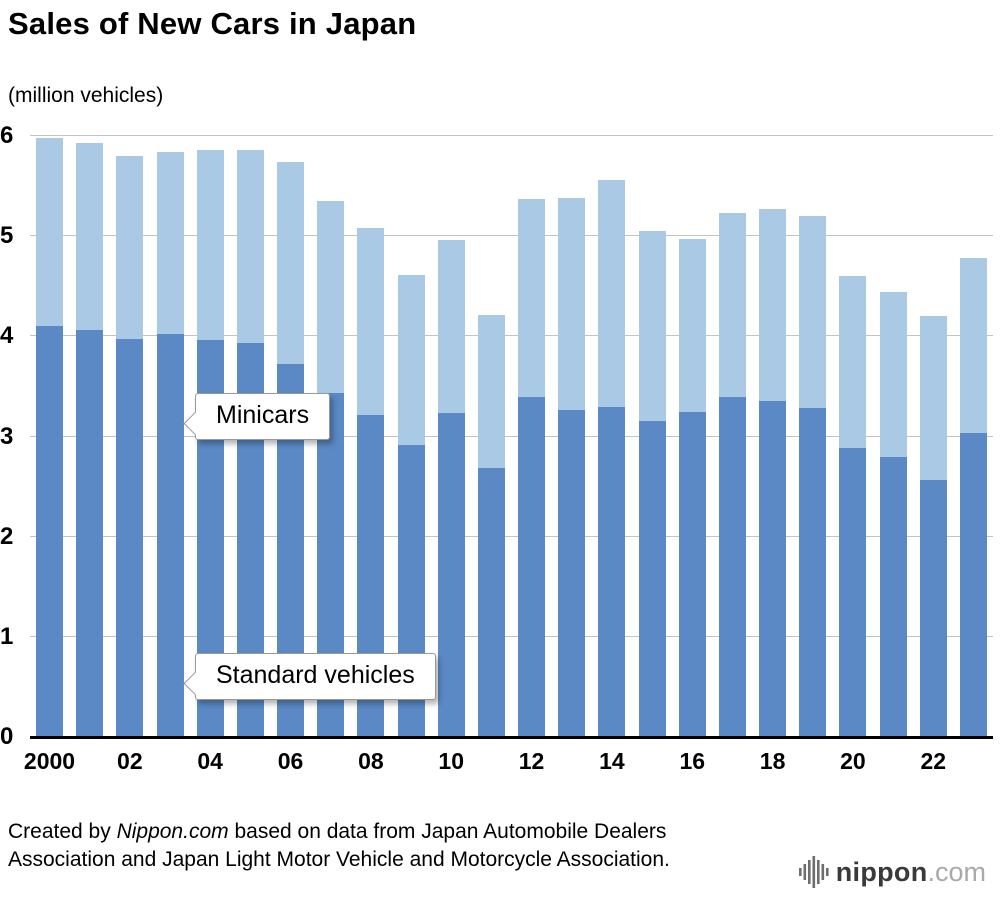 The image size is (1000, 908). I want to click on standard-segment-2010, so click(451, 575).